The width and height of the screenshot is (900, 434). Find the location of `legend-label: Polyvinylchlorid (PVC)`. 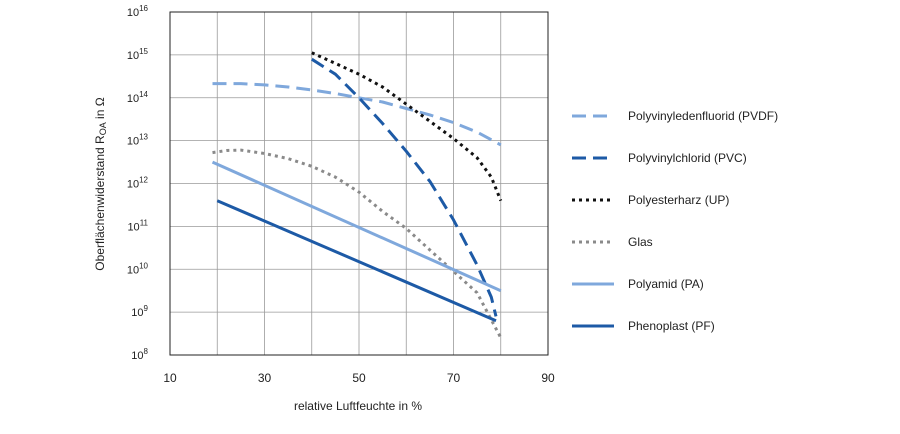

legend-label: Polyvinylchlorid (PVC) is located at coordinates (687, 158).